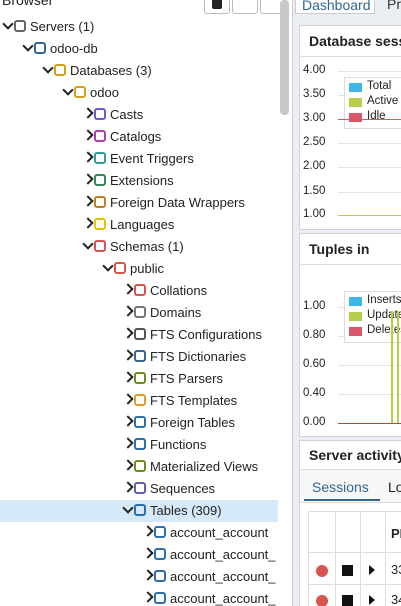 This screenshot has height=606, width=401. I want to click on node-label: Foreign Data Wrappers, so click(177, 202).